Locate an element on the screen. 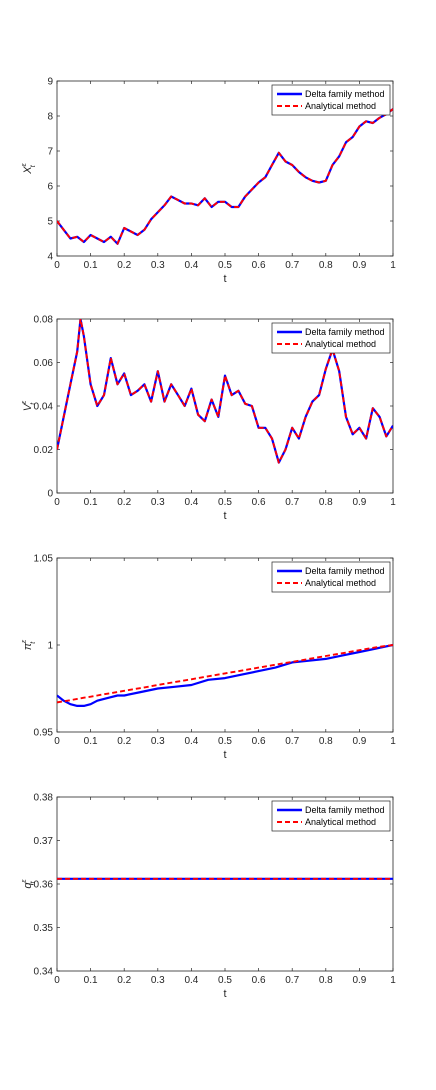 This screenshot has width=436, height=1090. y-tick-label: 0.36 is located at coordinates (44, 885).